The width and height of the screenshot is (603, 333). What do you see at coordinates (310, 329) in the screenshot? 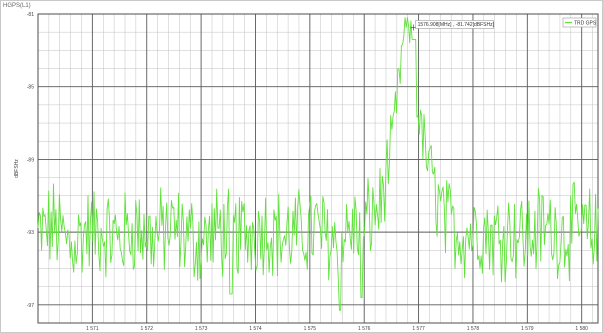
I see `x-tick-label: 1 575` at bounding box center [310, 329].